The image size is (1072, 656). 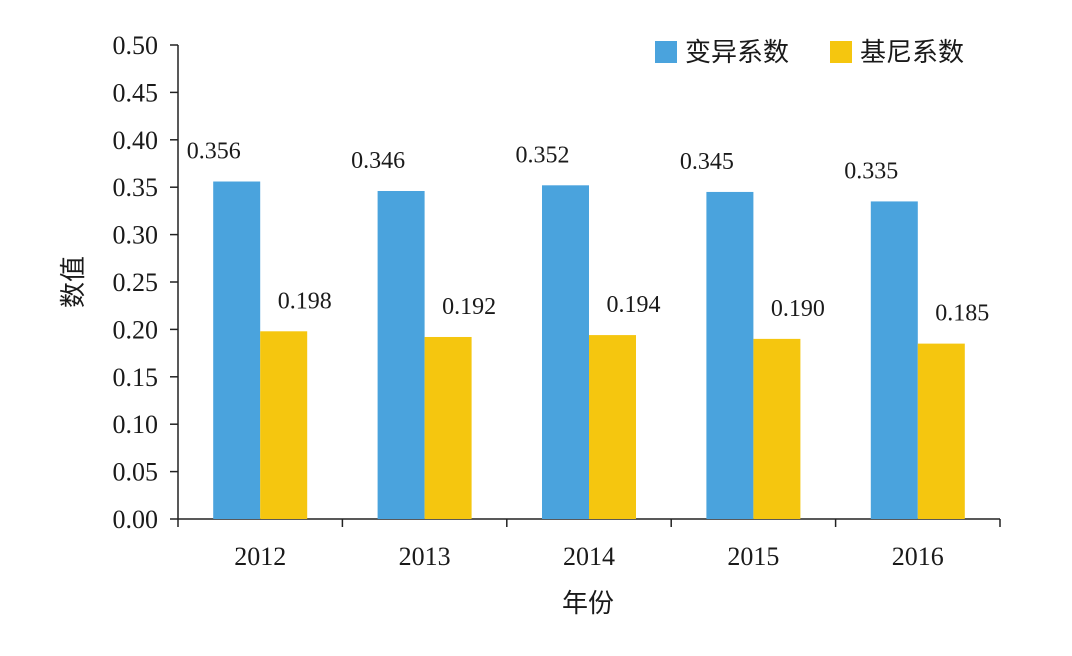 I want to click on x-tick-label: 2014, so click(x=589, y=556).